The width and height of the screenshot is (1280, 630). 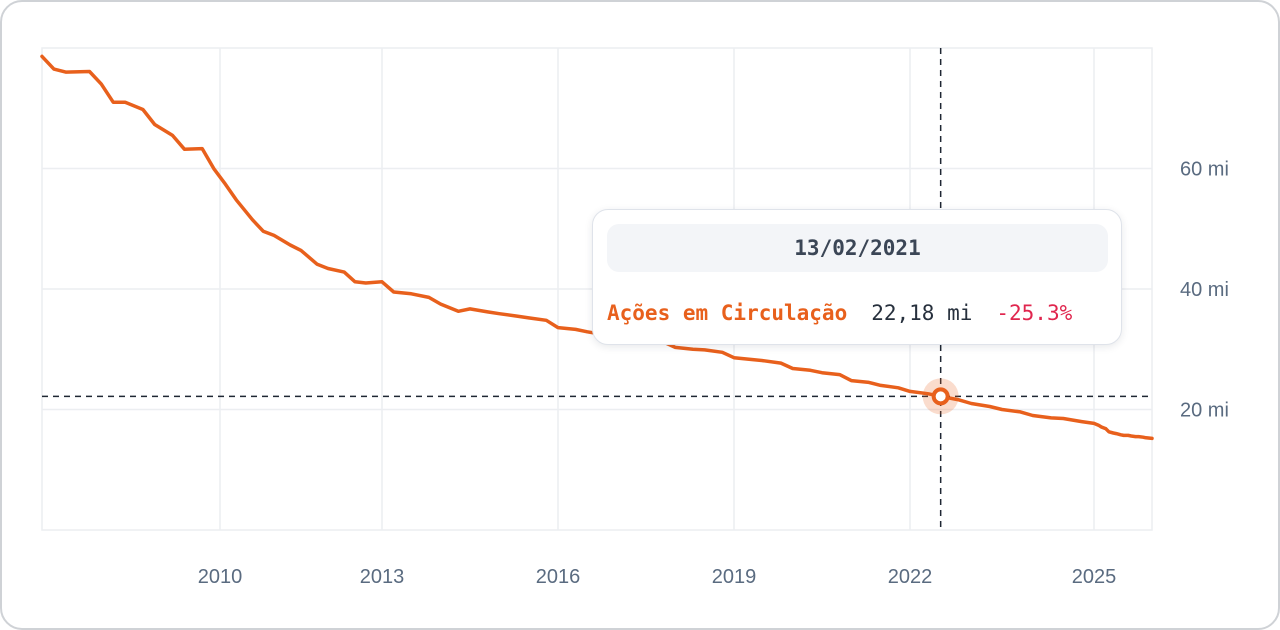 What do you see at coordinates (382, 577) in the screenshot?
I see `x-tick-label-2013: 2013` at bounding box center [382, 577].